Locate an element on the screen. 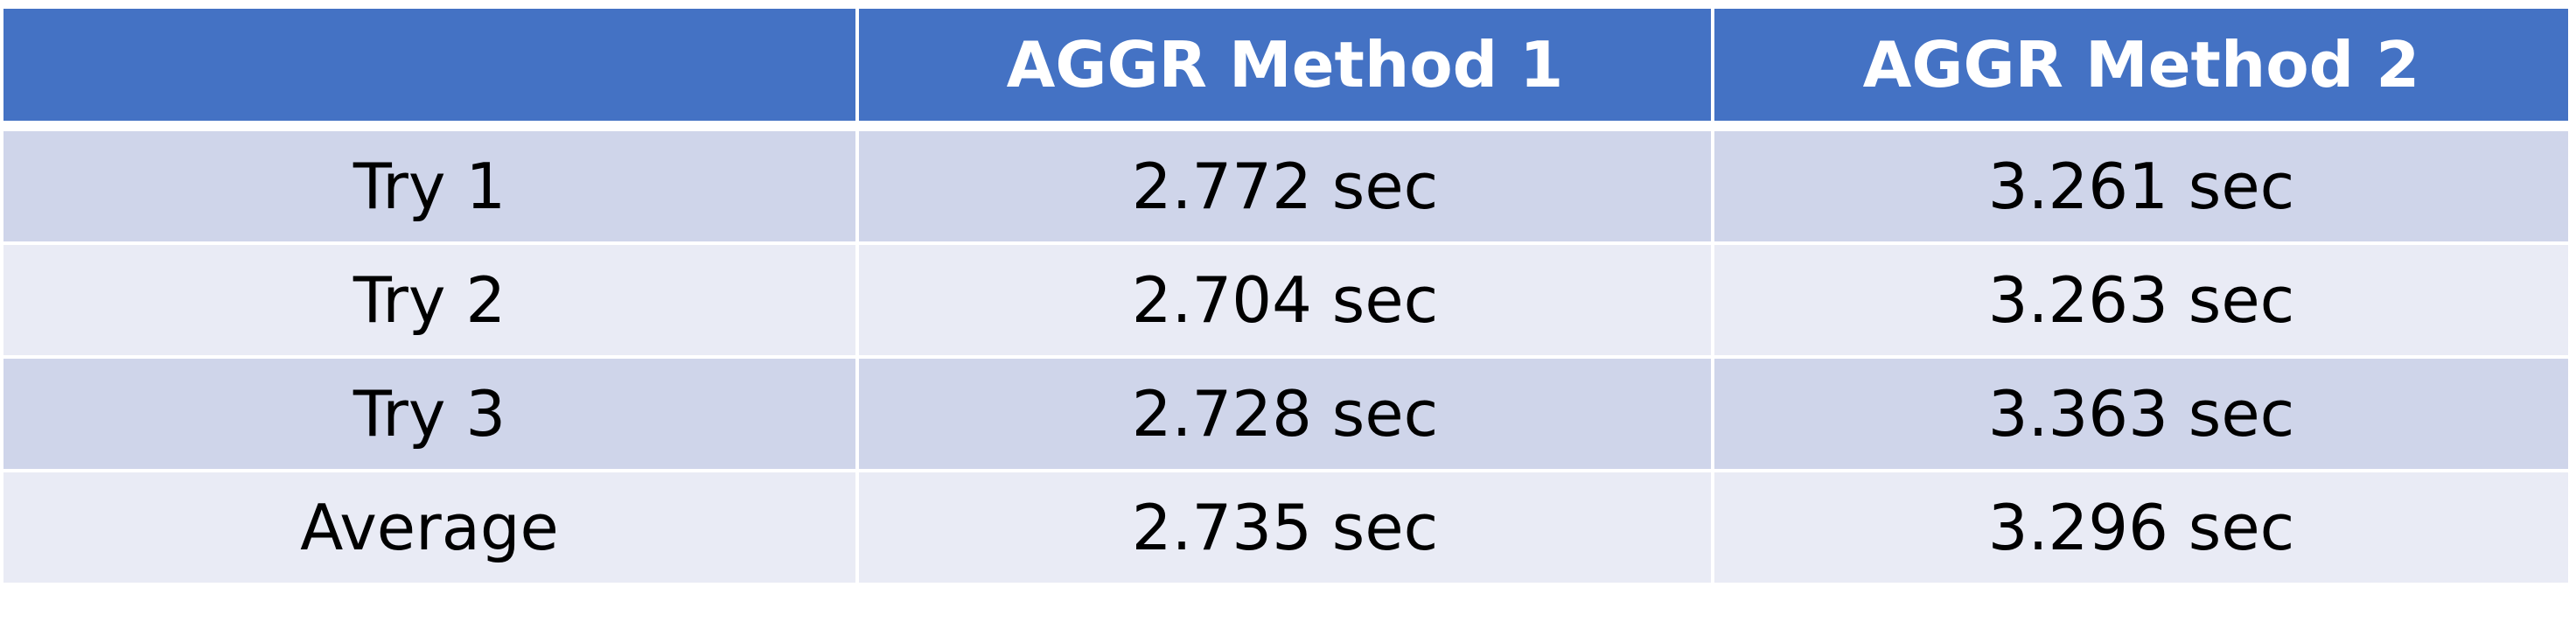  row-label-cell: Try 2 is located at coordinates (429, 300).